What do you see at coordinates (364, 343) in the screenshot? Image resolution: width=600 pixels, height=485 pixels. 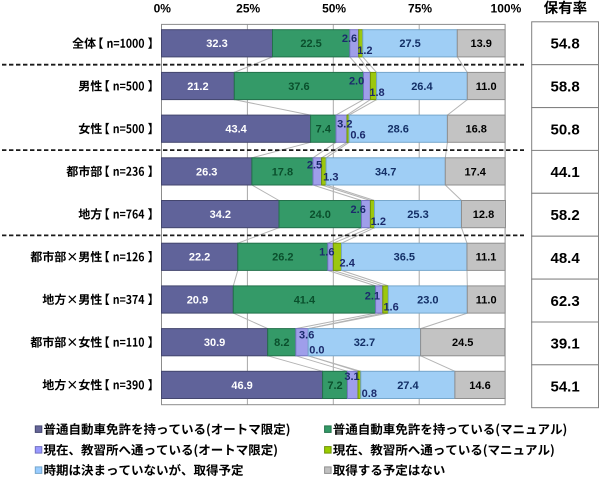 I see `svg-text: 32.7` at bounding box center [364, 343].